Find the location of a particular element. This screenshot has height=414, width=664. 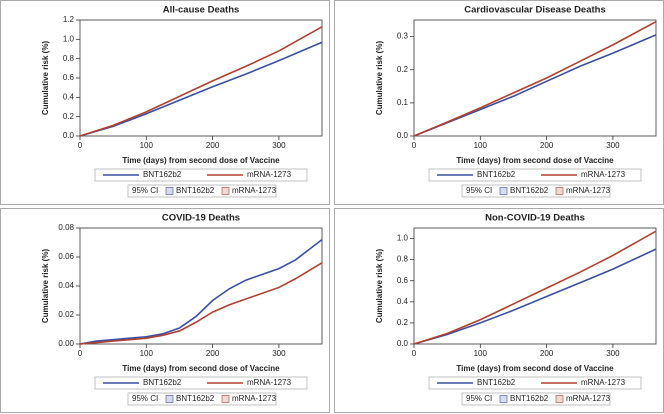

y-tick-label: 0.02 is located at coordinates (66, 314).